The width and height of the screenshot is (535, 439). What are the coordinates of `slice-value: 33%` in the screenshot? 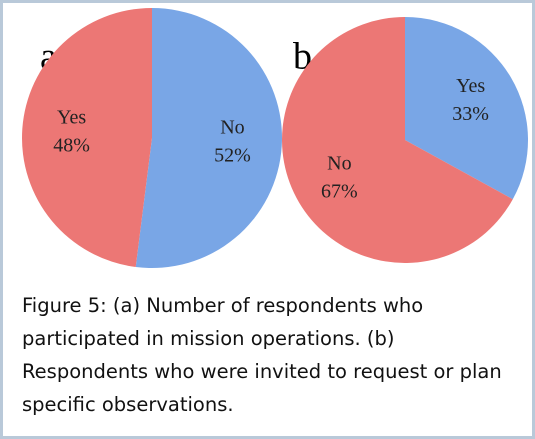 It's located at (470, 114).